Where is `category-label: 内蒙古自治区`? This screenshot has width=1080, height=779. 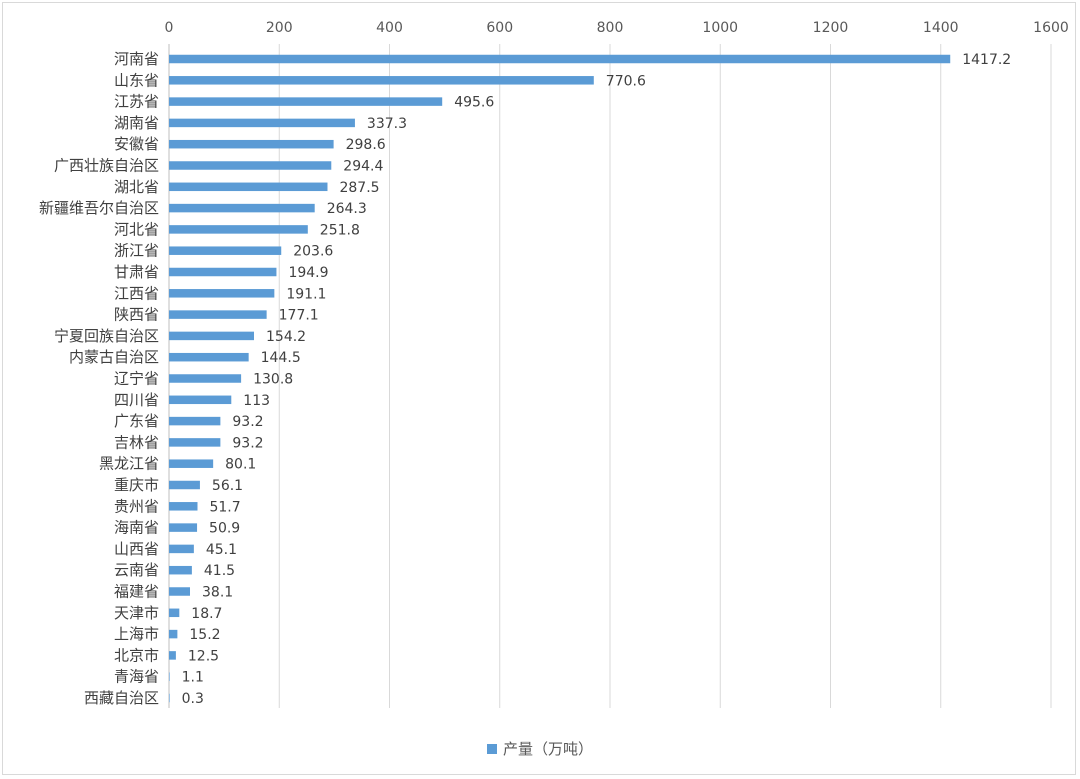 category-label: 内蒙古自治区 is located at coordinates (114, 357).